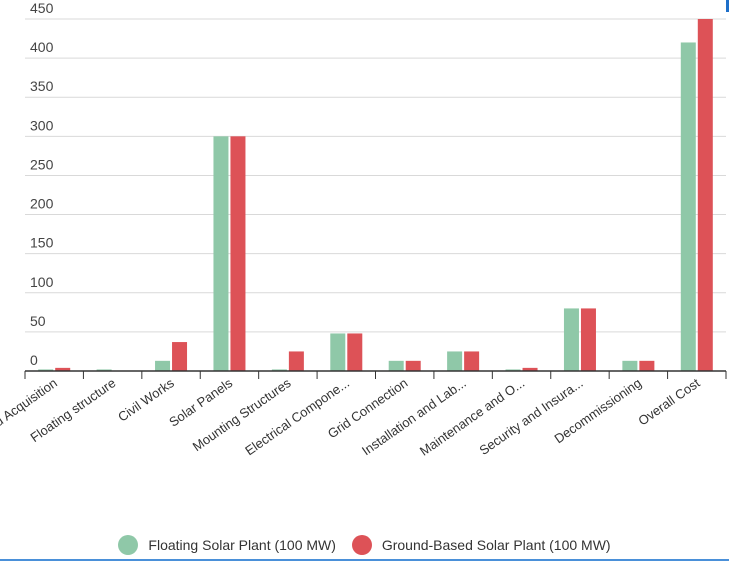 This screenshot has height=561, width=729. I want to click on y-tick-label: 400, so click(42, 47).